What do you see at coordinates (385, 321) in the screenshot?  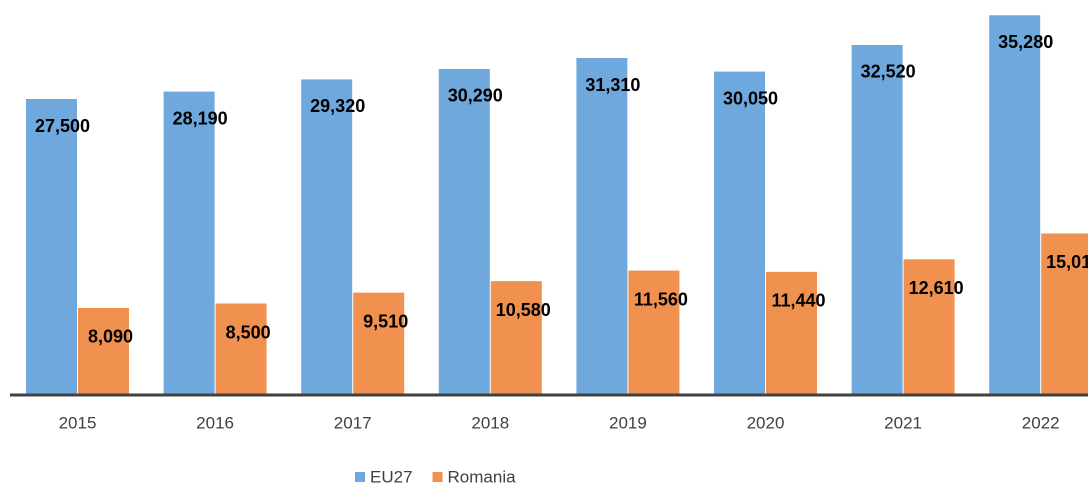 I see `data-label: 9,510` at bounding box center [385, 321].